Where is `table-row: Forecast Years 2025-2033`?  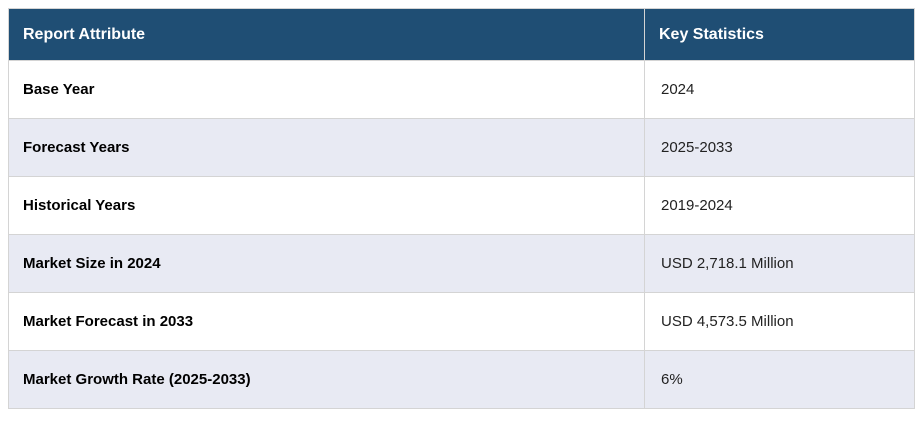
table-row: Forecast Years 2025-2033 is located at coordinates (461, 147).